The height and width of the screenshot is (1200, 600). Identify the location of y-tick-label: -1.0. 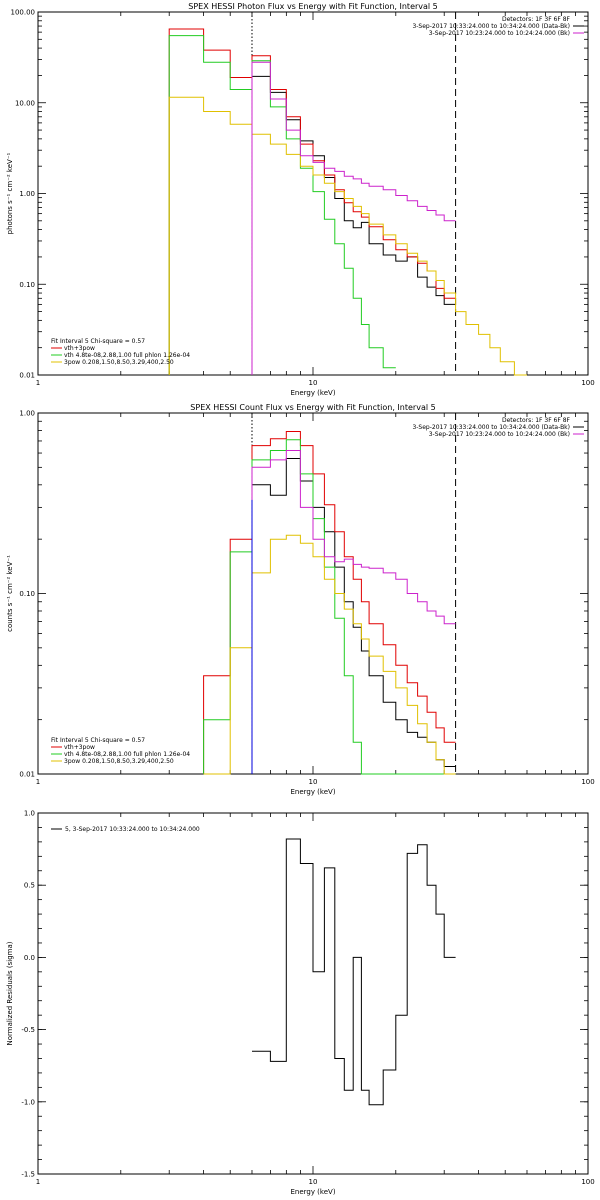
(28, 1102).